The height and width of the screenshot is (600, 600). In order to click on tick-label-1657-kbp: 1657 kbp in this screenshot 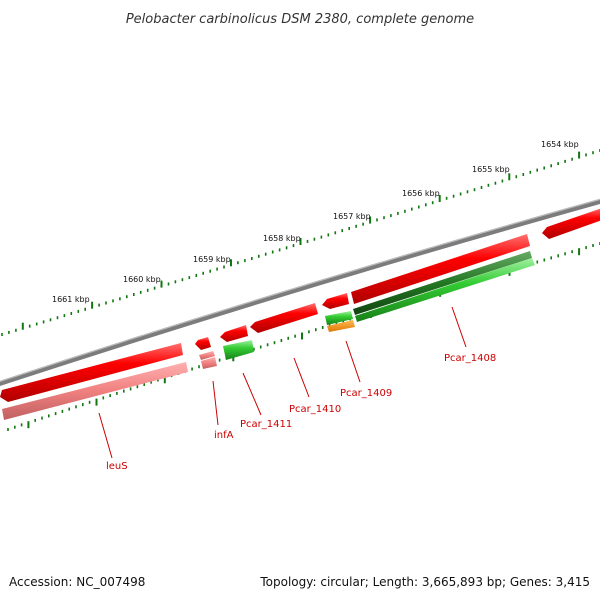, I will do `click(352, 216)`.